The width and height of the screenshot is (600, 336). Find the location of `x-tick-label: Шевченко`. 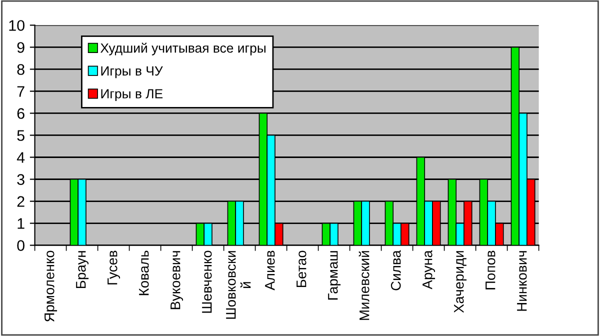

x-tick-label: Шевченко is located at coordinates (207, 281).